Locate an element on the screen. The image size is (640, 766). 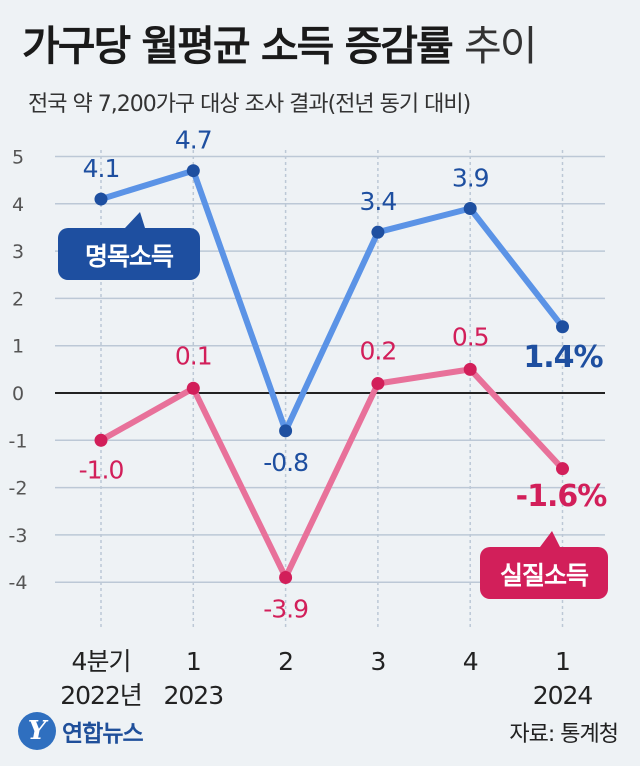
legend-real-badge is located at coordinates (544, 565).